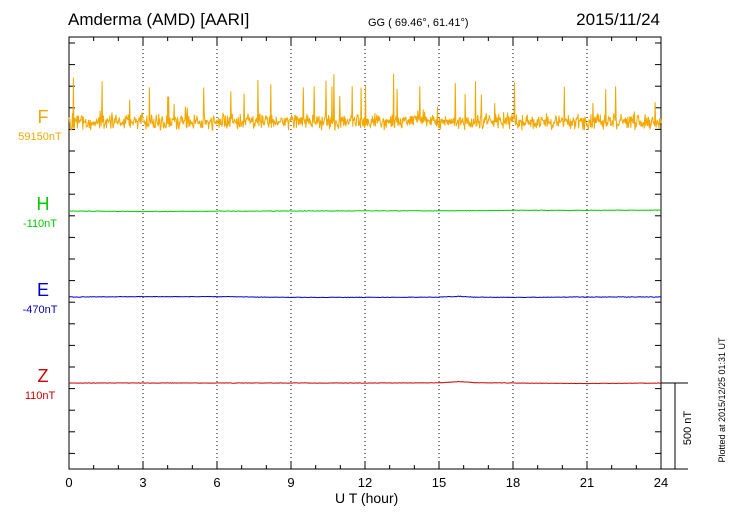 This screenshot has height=520, width=730. I want to click on scale-bar-label: 500 nT, so click(688, 428).